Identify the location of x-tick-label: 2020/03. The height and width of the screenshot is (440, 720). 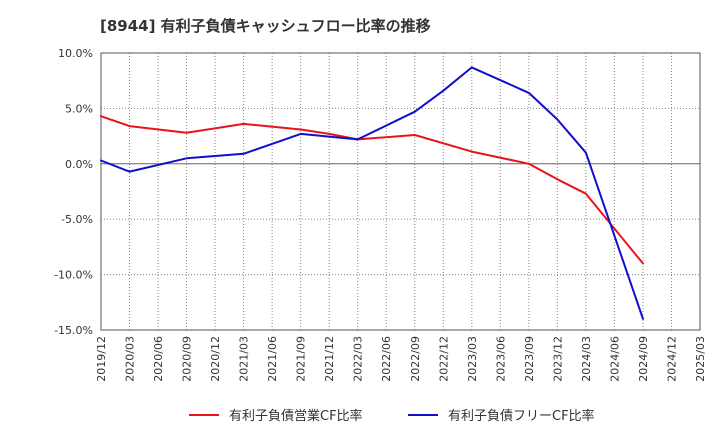
(130, 359).